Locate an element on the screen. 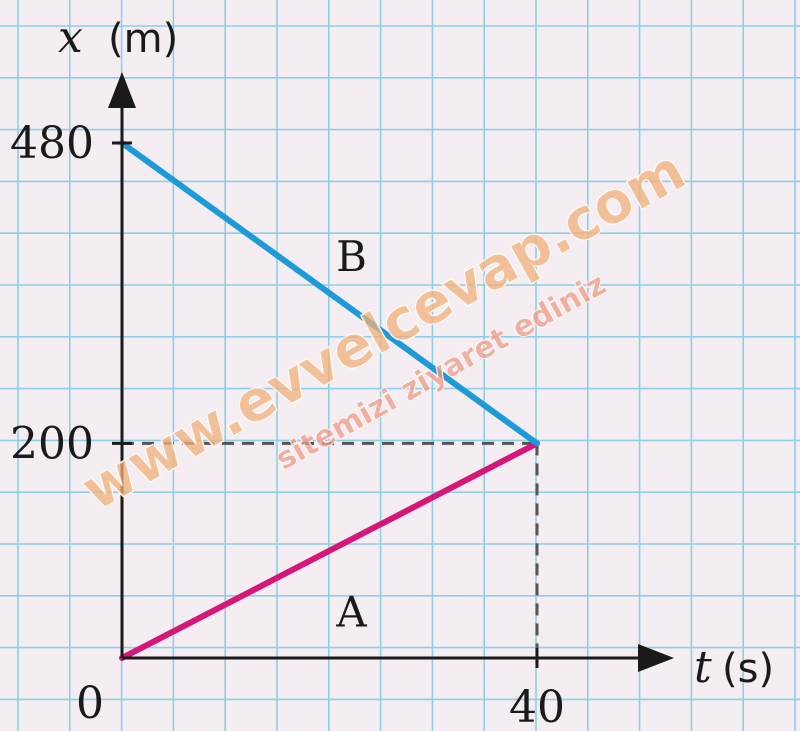 Image resolution: width=800 pixels, height=731 pixels. y-axis-variable: x is located at coordinates (70, 37).